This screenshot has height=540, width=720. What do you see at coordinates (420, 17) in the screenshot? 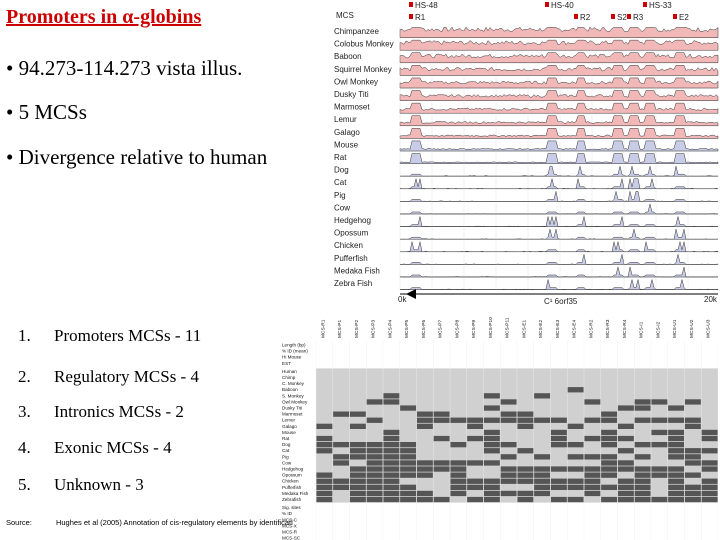
I see `marker-label: R1` at bounding box center [420, 17].